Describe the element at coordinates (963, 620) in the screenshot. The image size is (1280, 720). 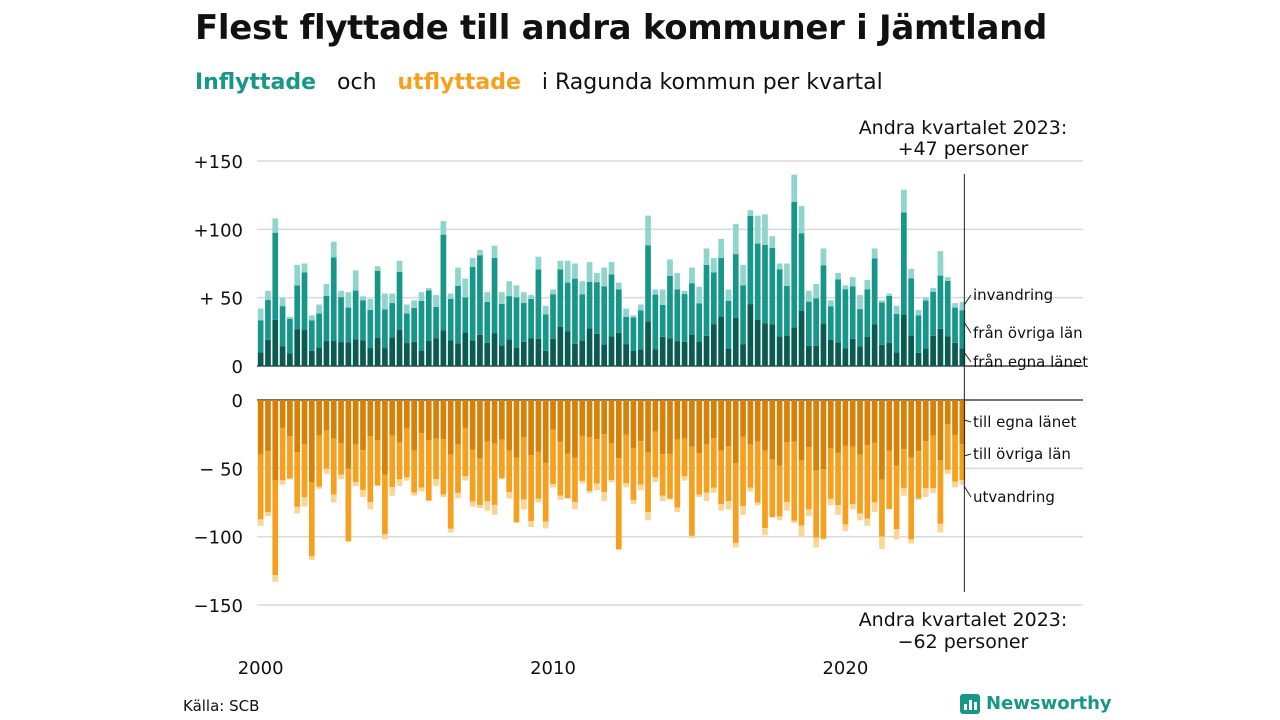
I see `annotation-bottom-line1: Andra kvartalet 2023:` at that location.